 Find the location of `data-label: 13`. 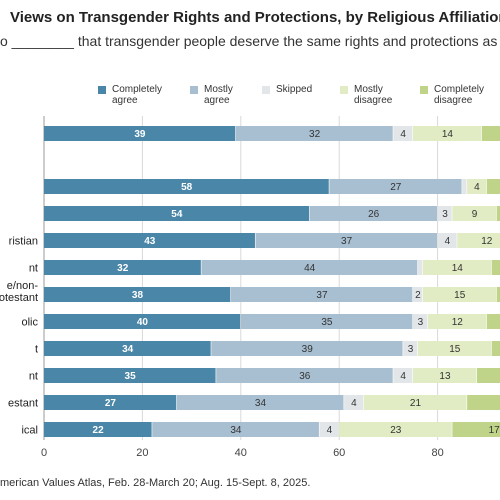

data-label: 13 is located at coordinates (445, 376).